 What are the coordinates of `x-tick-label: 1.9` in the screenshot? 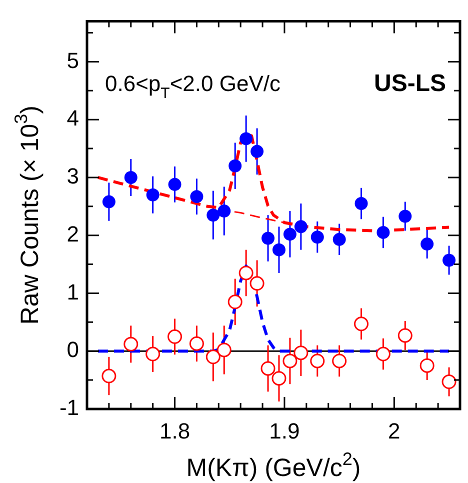 It's located at (284, 431).